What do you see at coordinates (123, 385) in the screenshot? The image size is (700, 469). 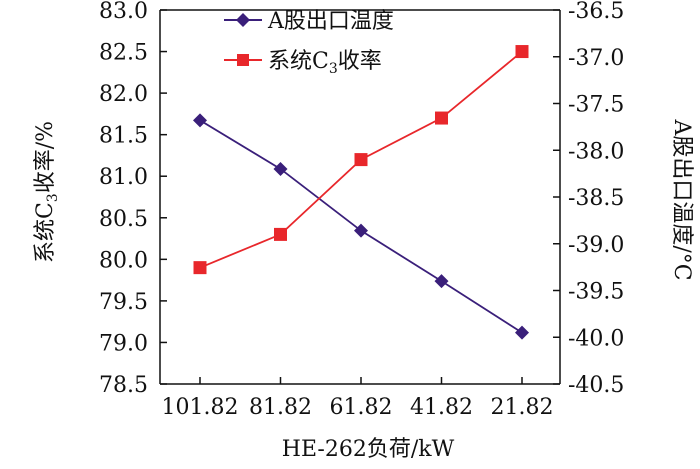 I see `left-tick-label: 78.5` at bounding box center [123, 385].